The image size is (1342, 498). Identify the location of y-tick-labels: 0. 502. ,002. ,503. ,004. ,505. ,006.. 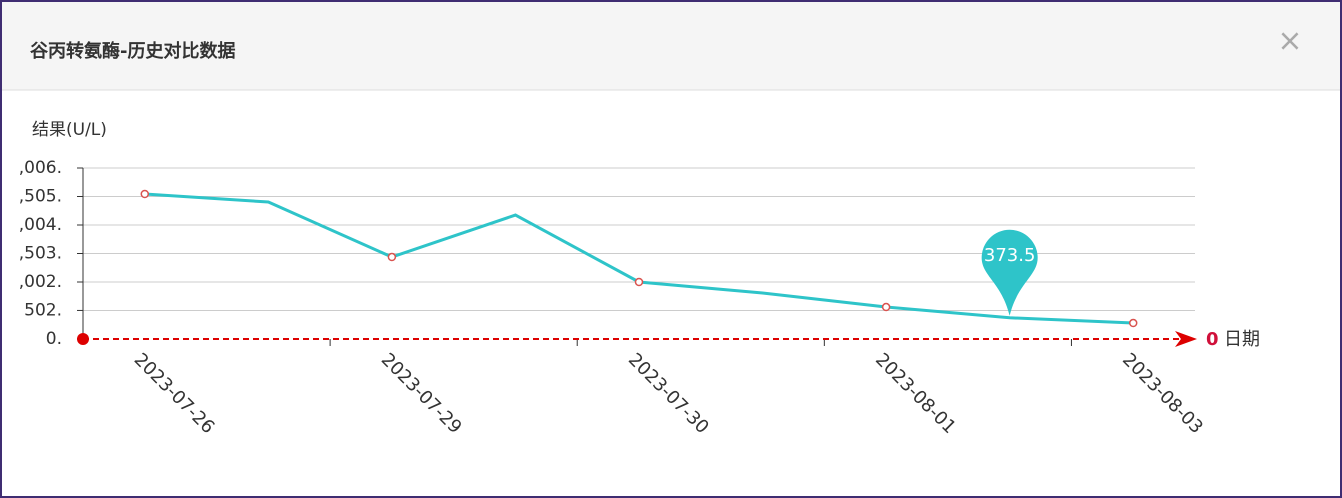
(40, 253).